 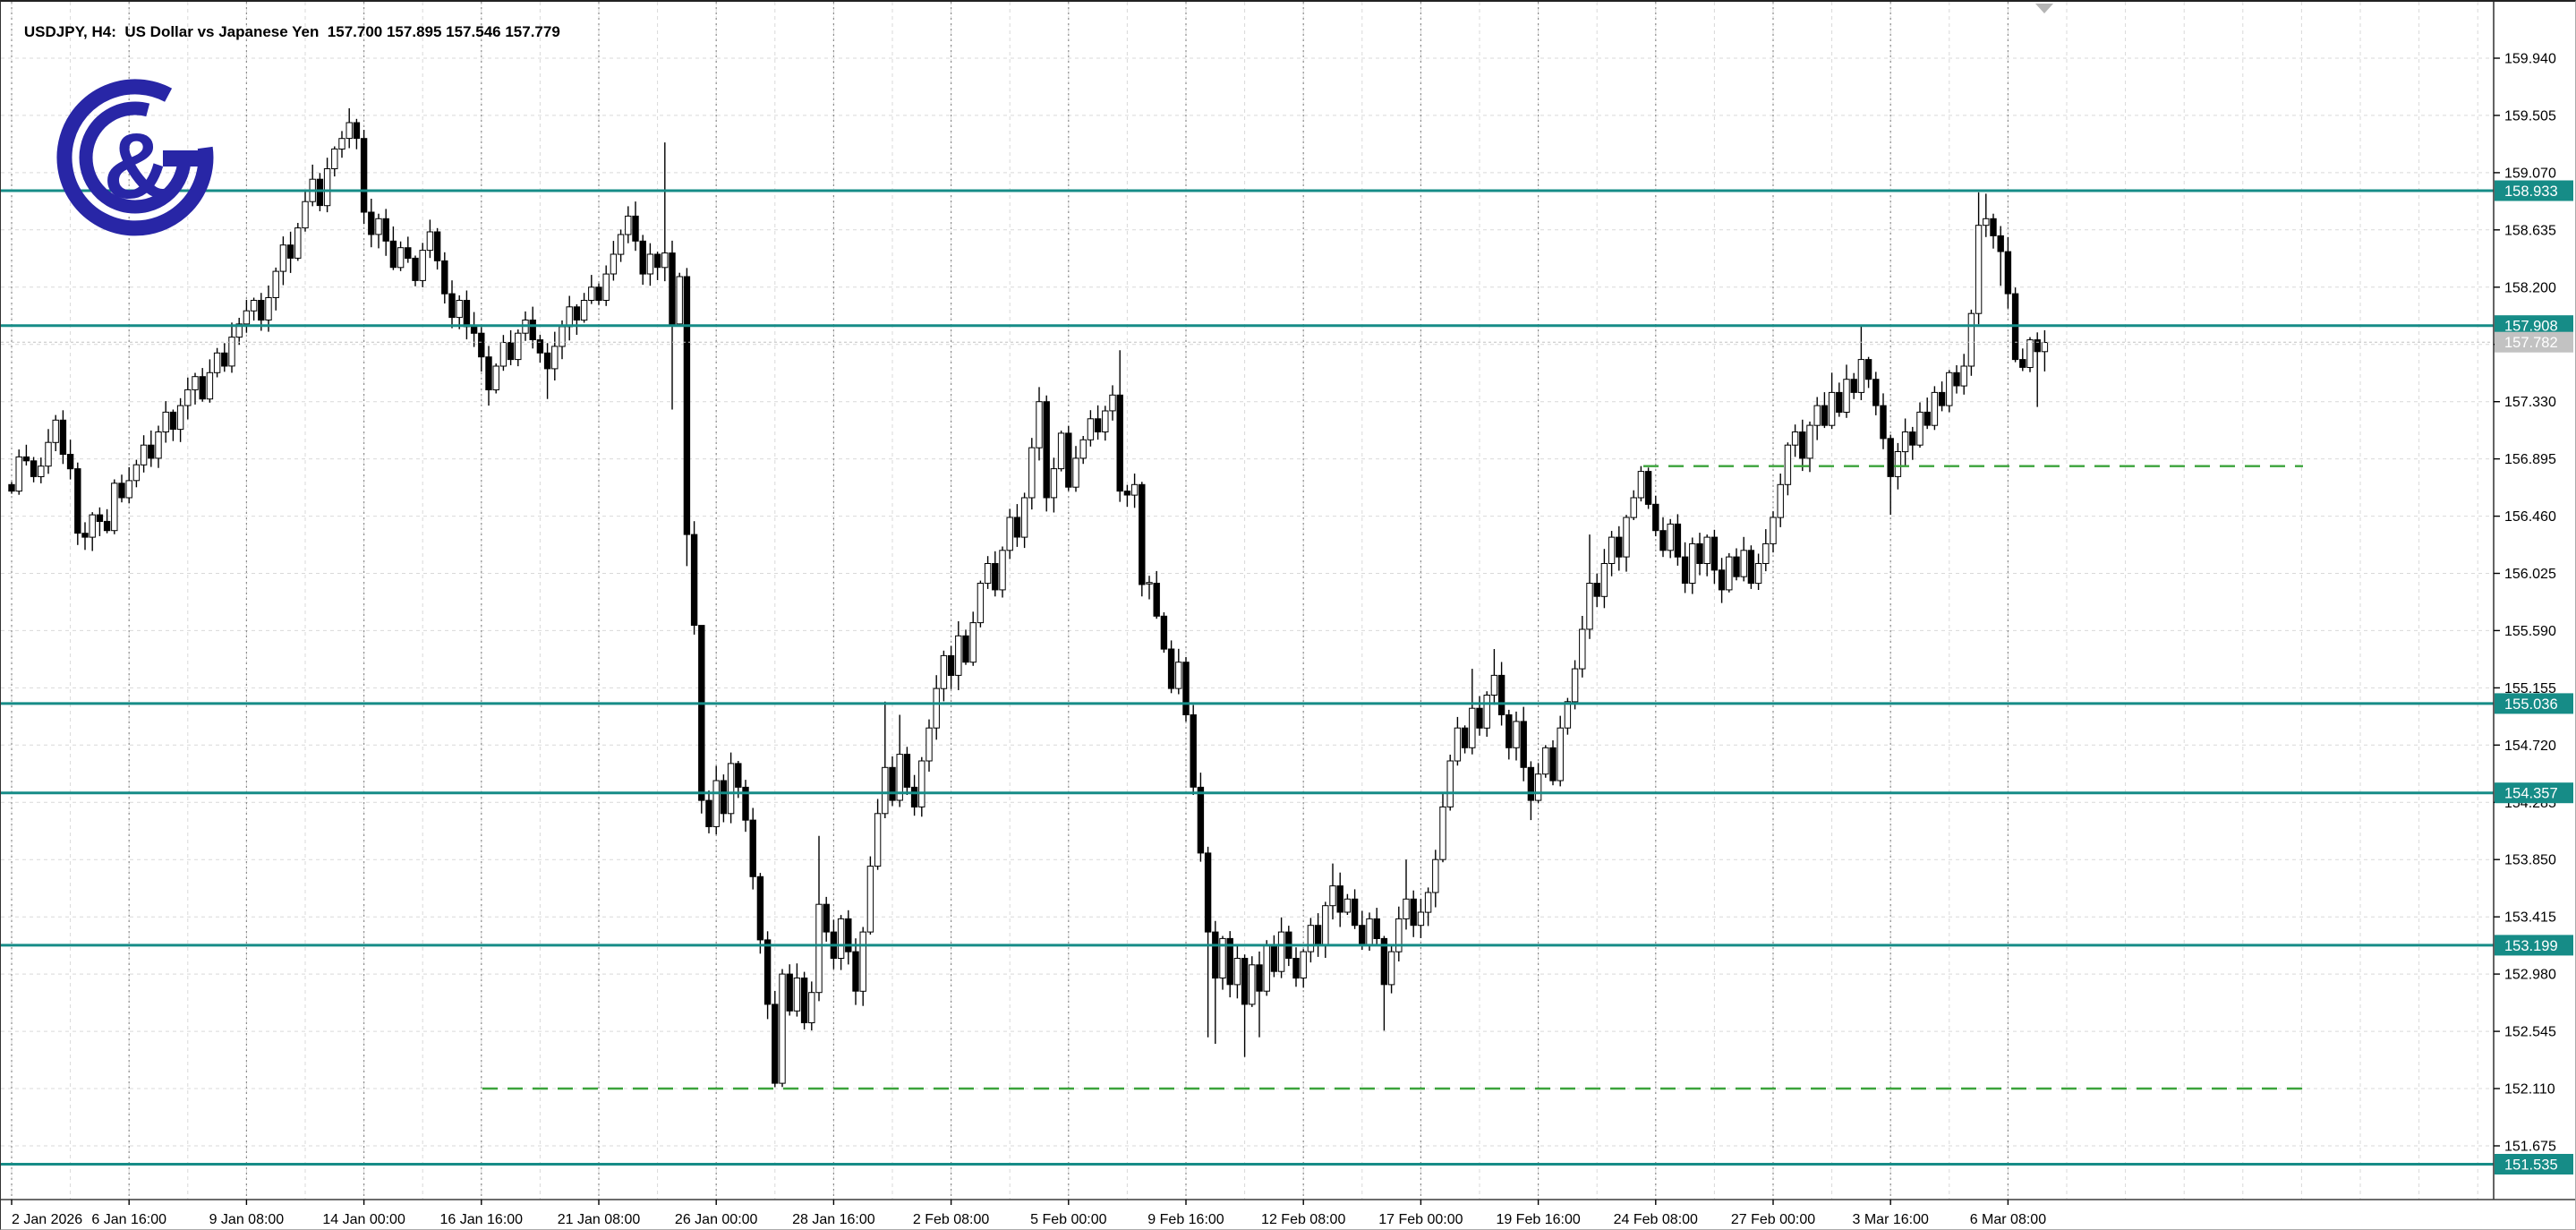 I want to click on svg-text: 151.535, so click(x=2531, y=1165).